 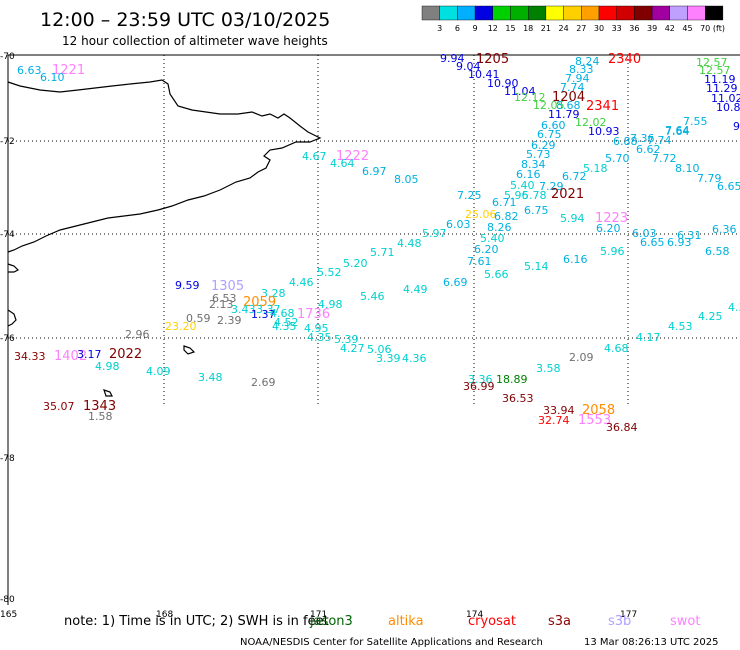 What do you see at coordinates (559, 621) in the screenshot?
I see `legend-s3a: s3a` at bounding box center [559, 621].